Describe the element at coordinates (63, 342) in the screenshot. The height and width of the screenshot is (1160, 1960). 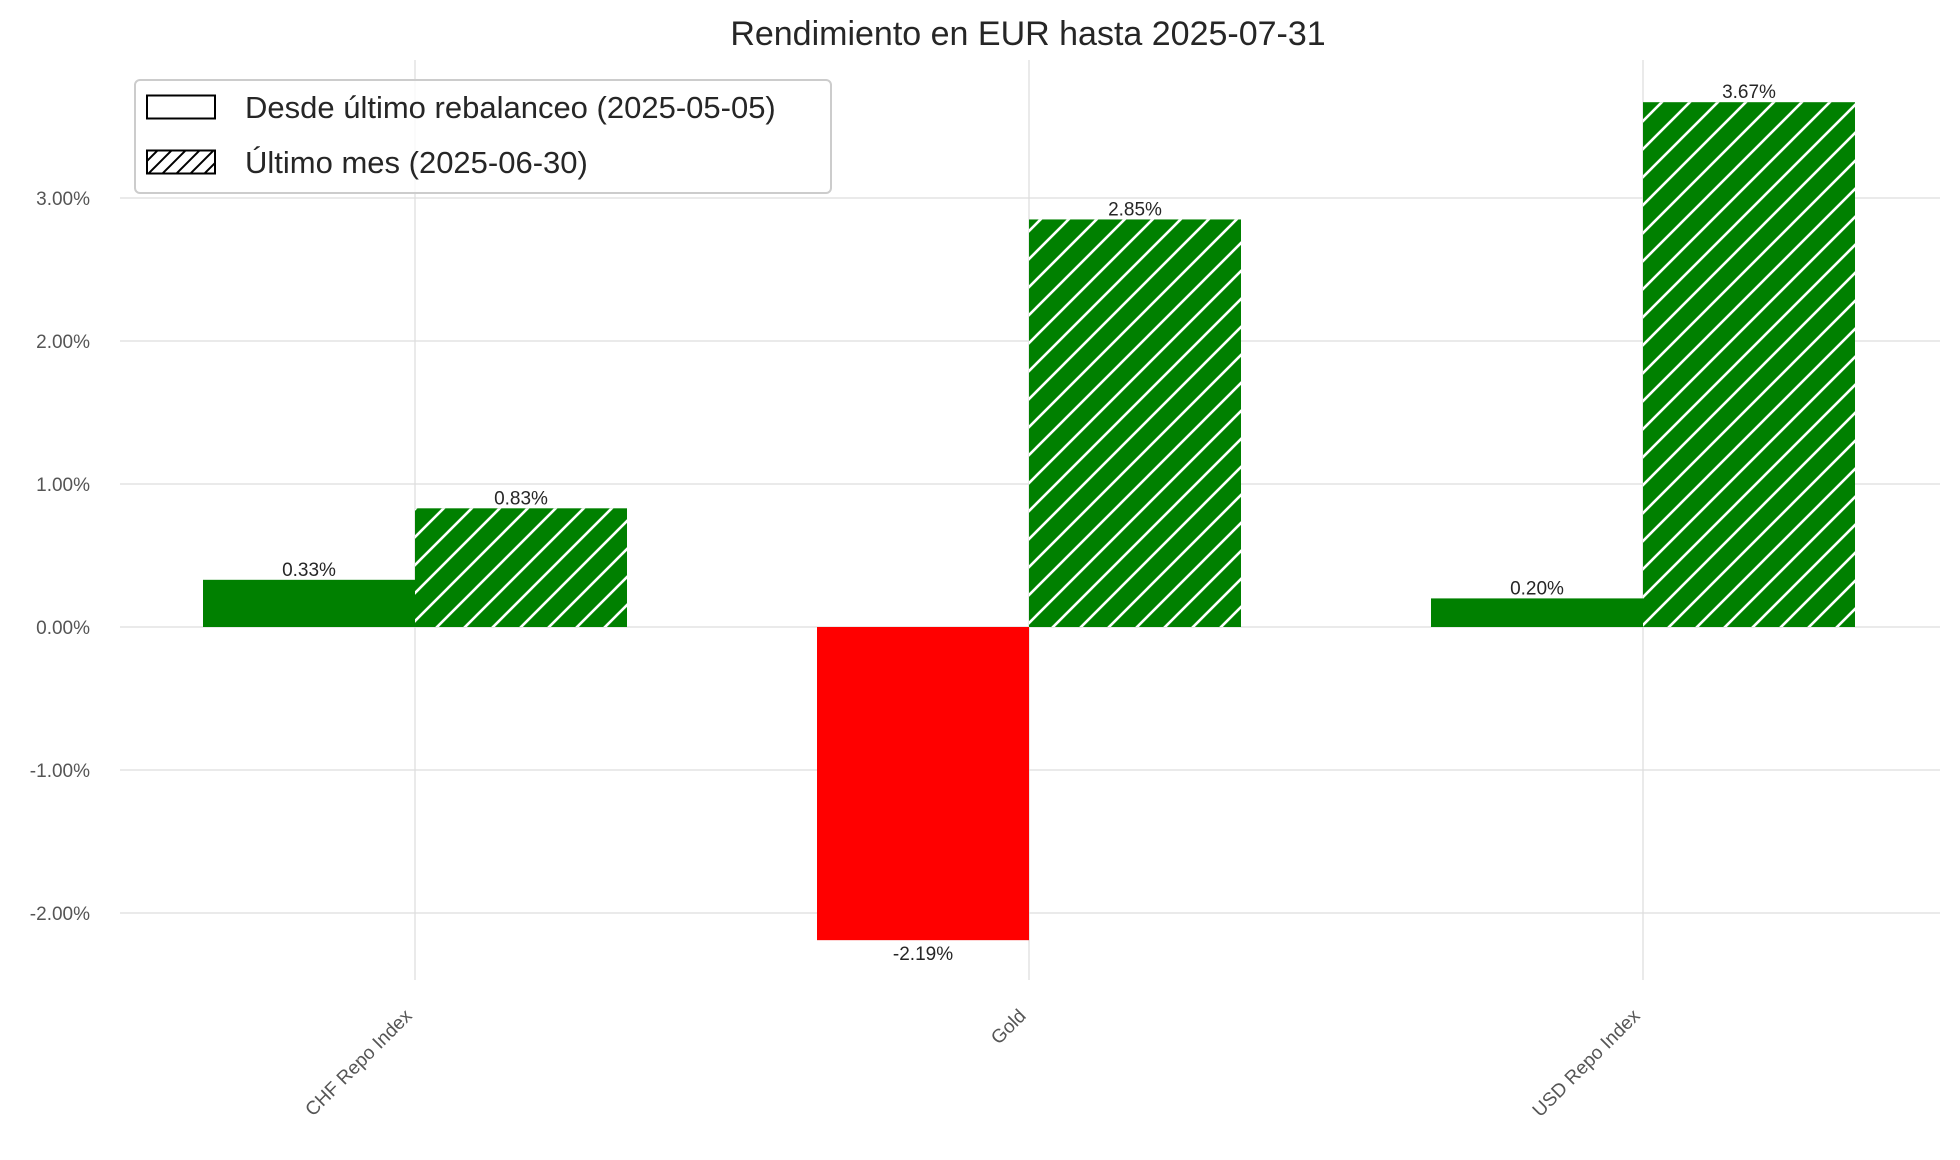
I see `y-tick-label: 2.00%` at that location.